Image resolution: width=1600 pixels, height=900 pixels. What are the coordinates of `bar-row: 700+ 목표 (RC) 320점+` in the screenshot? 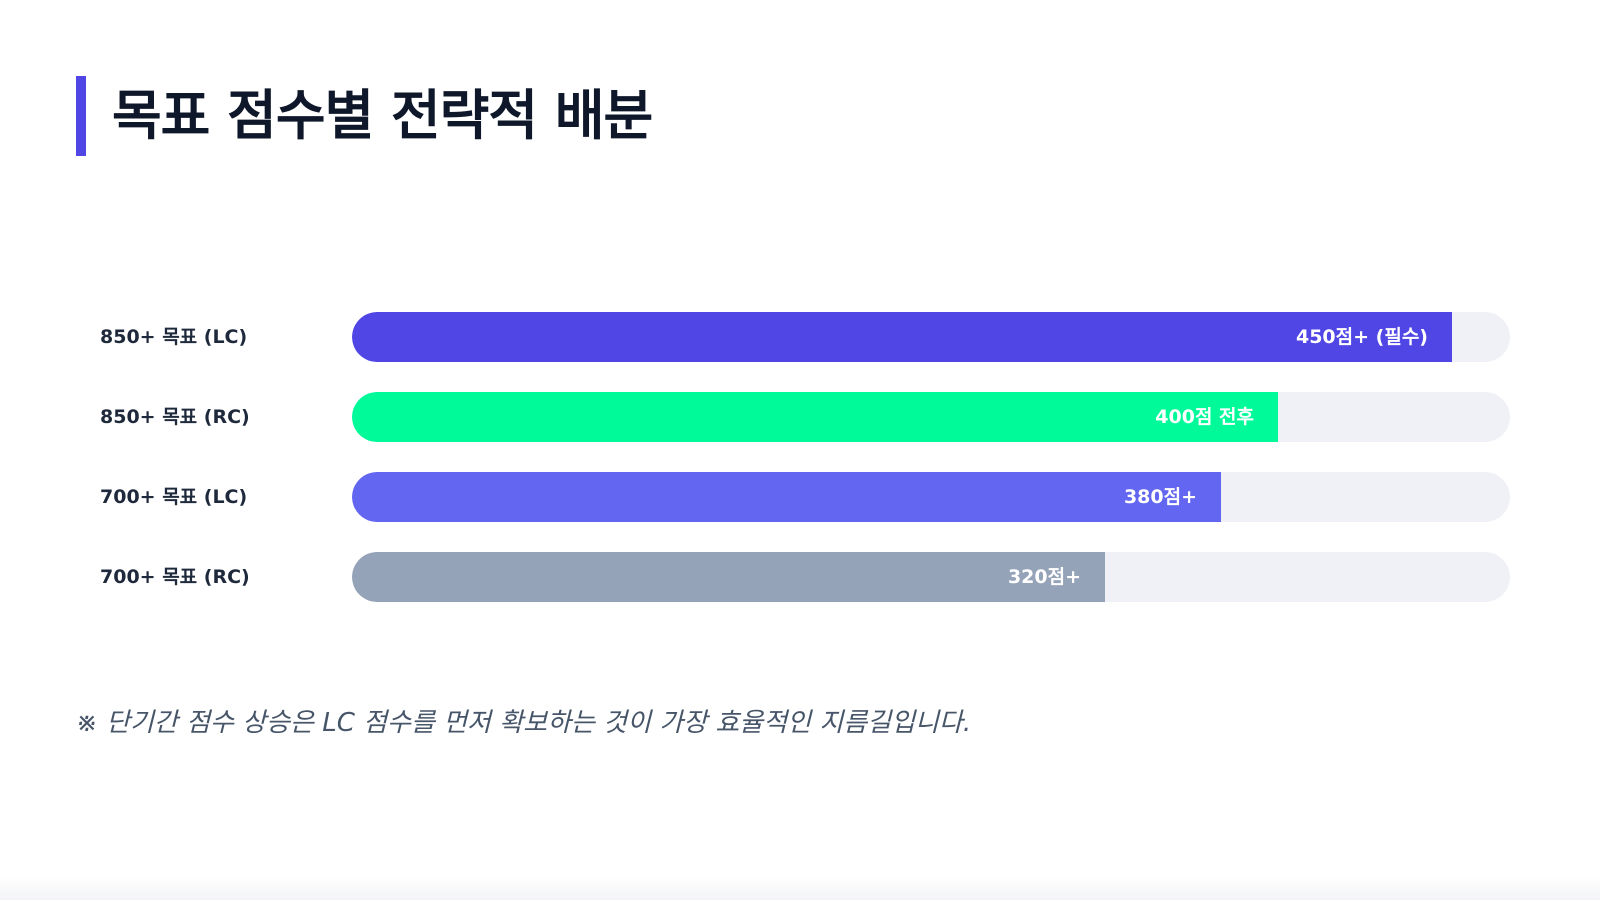 It's located at (805, 577).